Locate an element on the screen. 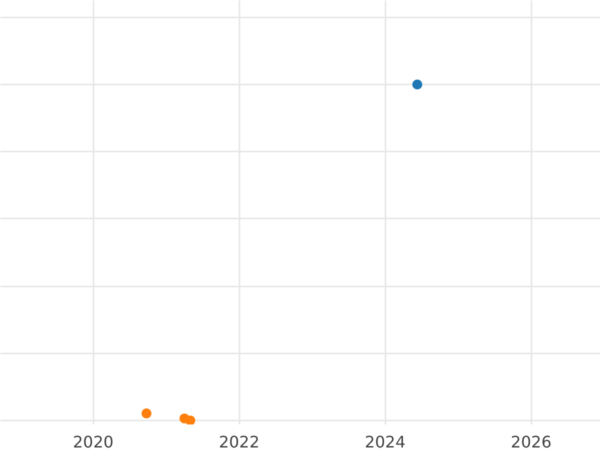  x-tick-label: 2024 is located at coordinates (385, 441).